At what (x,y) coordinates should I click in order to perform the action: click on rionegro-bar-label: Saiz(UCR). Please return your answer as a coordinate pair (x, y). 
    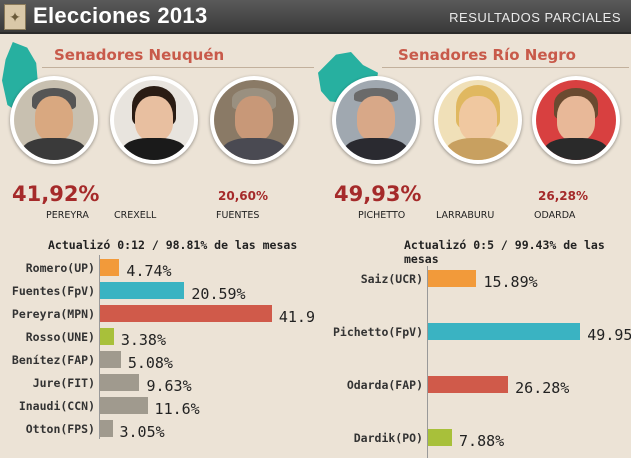
    Looking at the image, I should click on (391, 279).